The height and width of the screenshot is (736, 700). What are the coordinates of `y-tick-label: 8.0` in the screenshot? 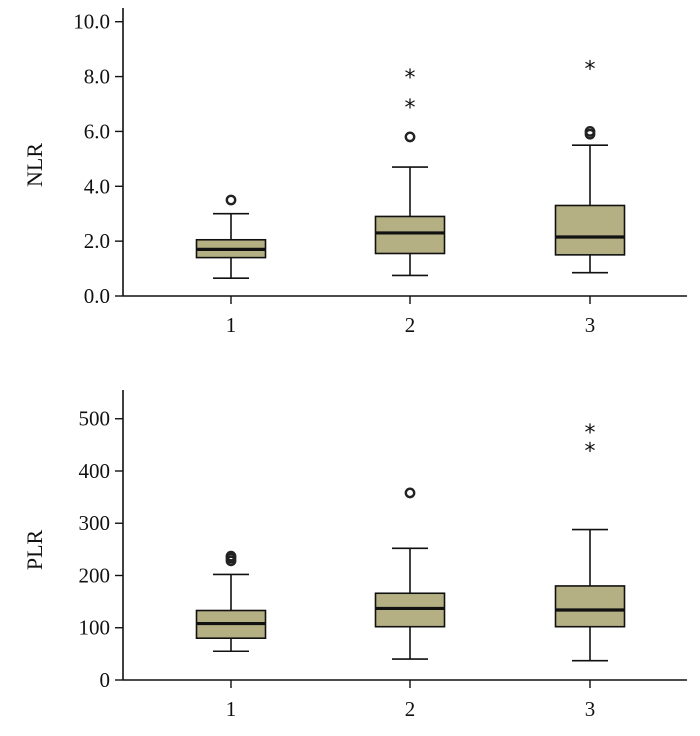 It's located at (97, 77).